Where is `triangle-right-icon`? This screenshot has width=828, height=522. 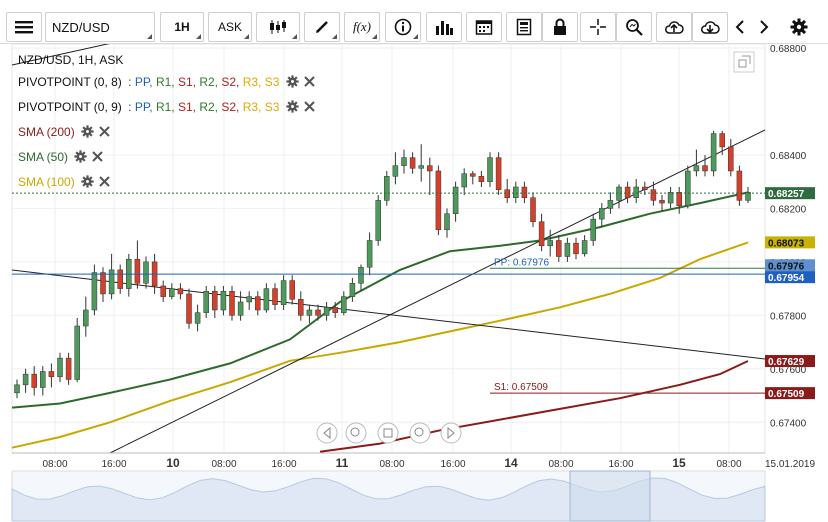 triangle-right-icon is located at coordinates (451, 433).